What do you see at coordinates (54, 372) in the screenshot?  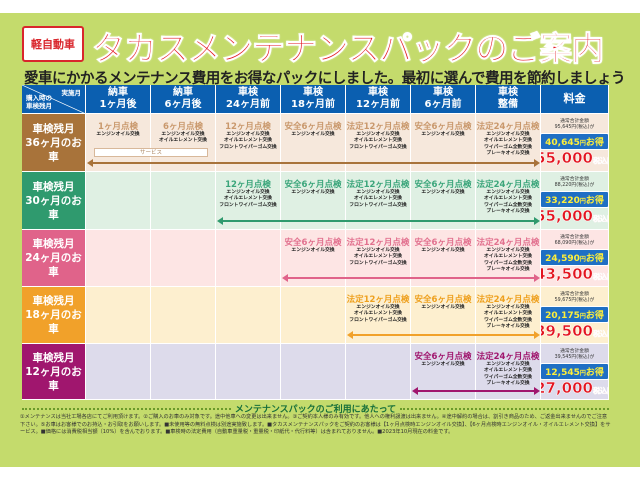 I see `row-label: 車検残月 12ヶ月のお車` at bounding box center [54, 372].